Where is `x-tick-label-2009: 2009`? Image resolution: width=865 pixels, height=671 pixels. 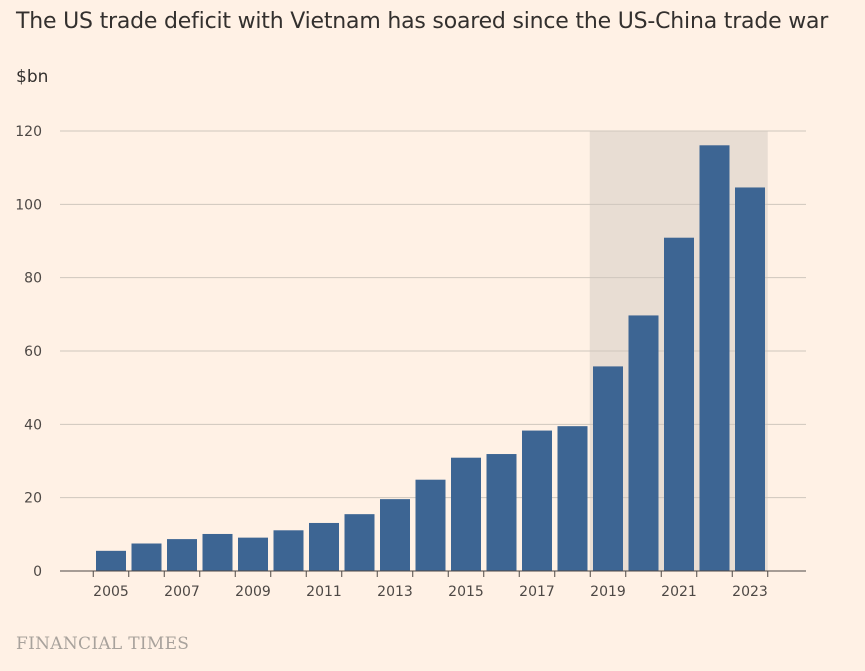 x-tick-label-2009: 2009 is located at coordinates (253, 592).